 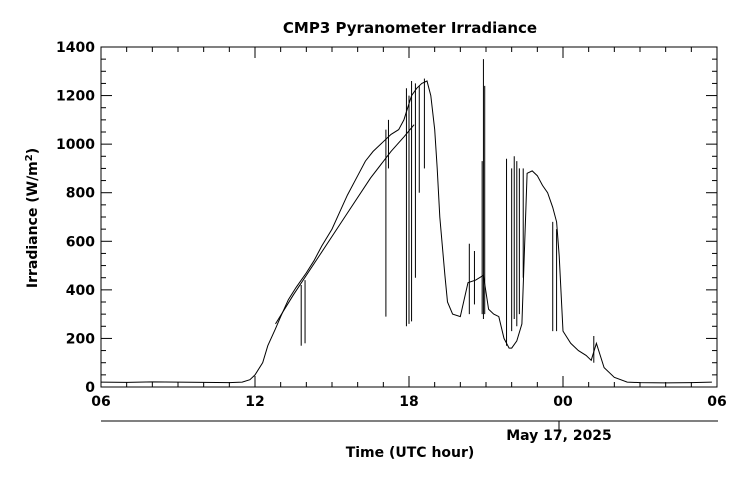 I want to click on y-axis-label: Irradiance (W/m2), so click(x=32, y=218).